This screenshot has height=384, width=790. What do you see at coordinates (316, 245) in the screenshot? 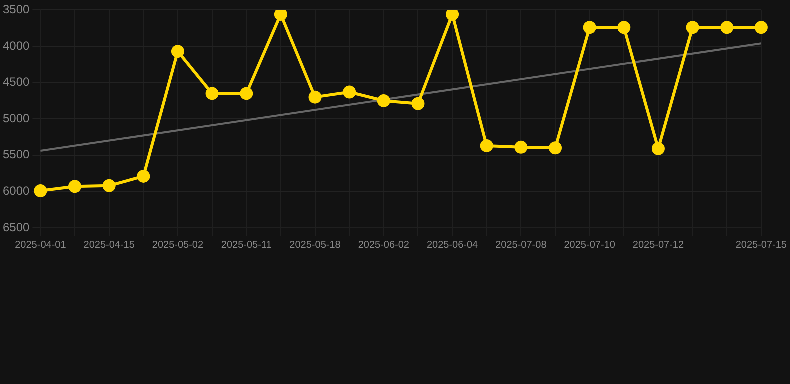
I see `x-tick-label: 2025-05-18` at bounding box center [316, 245].